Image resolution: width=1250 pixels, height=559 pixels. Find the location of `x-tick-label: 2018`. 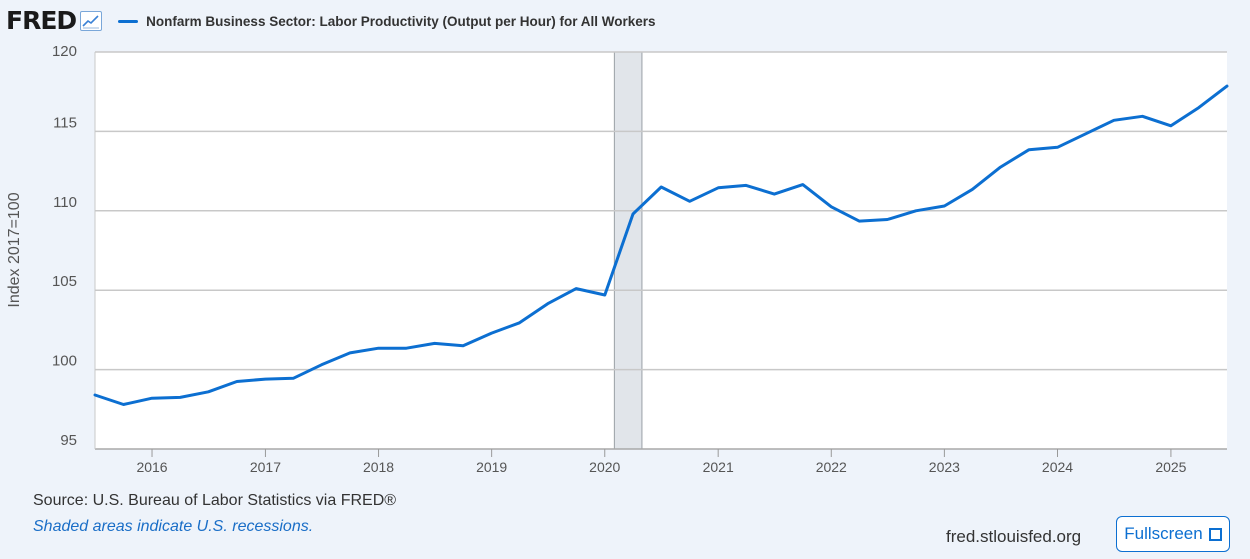

x-tick-label: 2018 is located at coordinates (378, 467).